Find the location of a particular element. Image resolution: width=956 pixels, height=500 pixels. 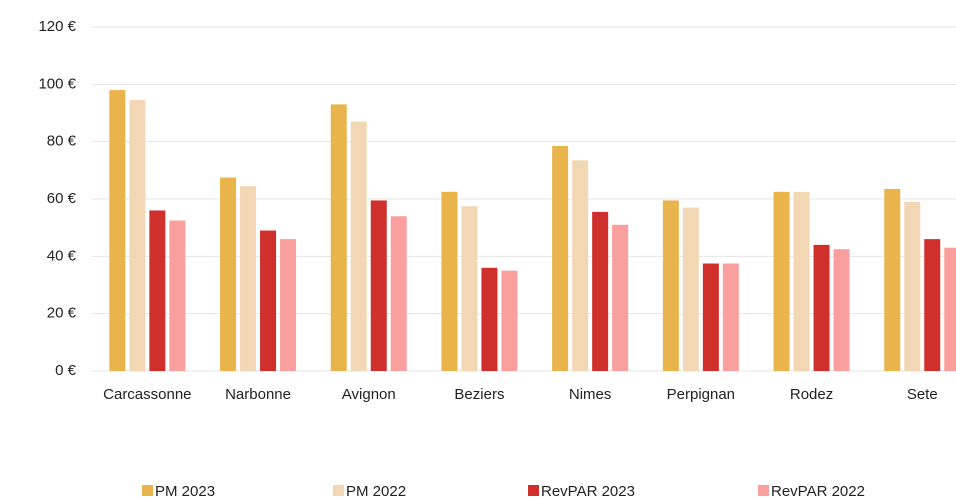

x-tick-label: Nimes is located at coordinates (590, 394).